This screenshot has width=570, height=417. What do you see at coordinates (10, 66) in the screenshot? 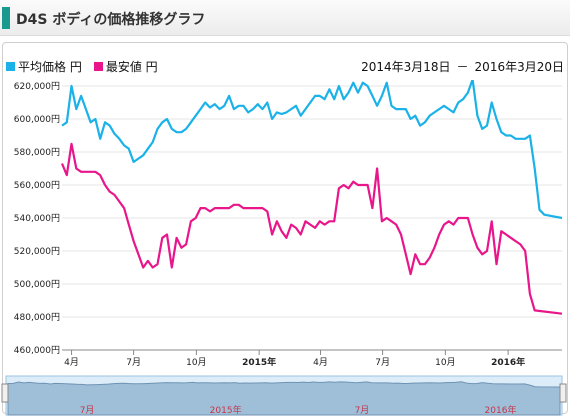
I see `legend-swatch-average` at bounding box center [10, 66].